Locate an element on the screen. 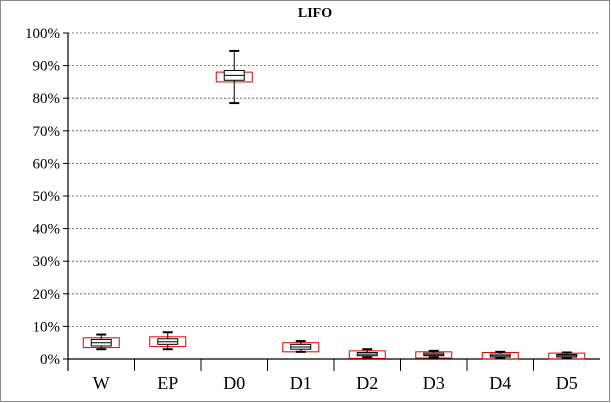  box-D4 is located at coordinates (500, 355).